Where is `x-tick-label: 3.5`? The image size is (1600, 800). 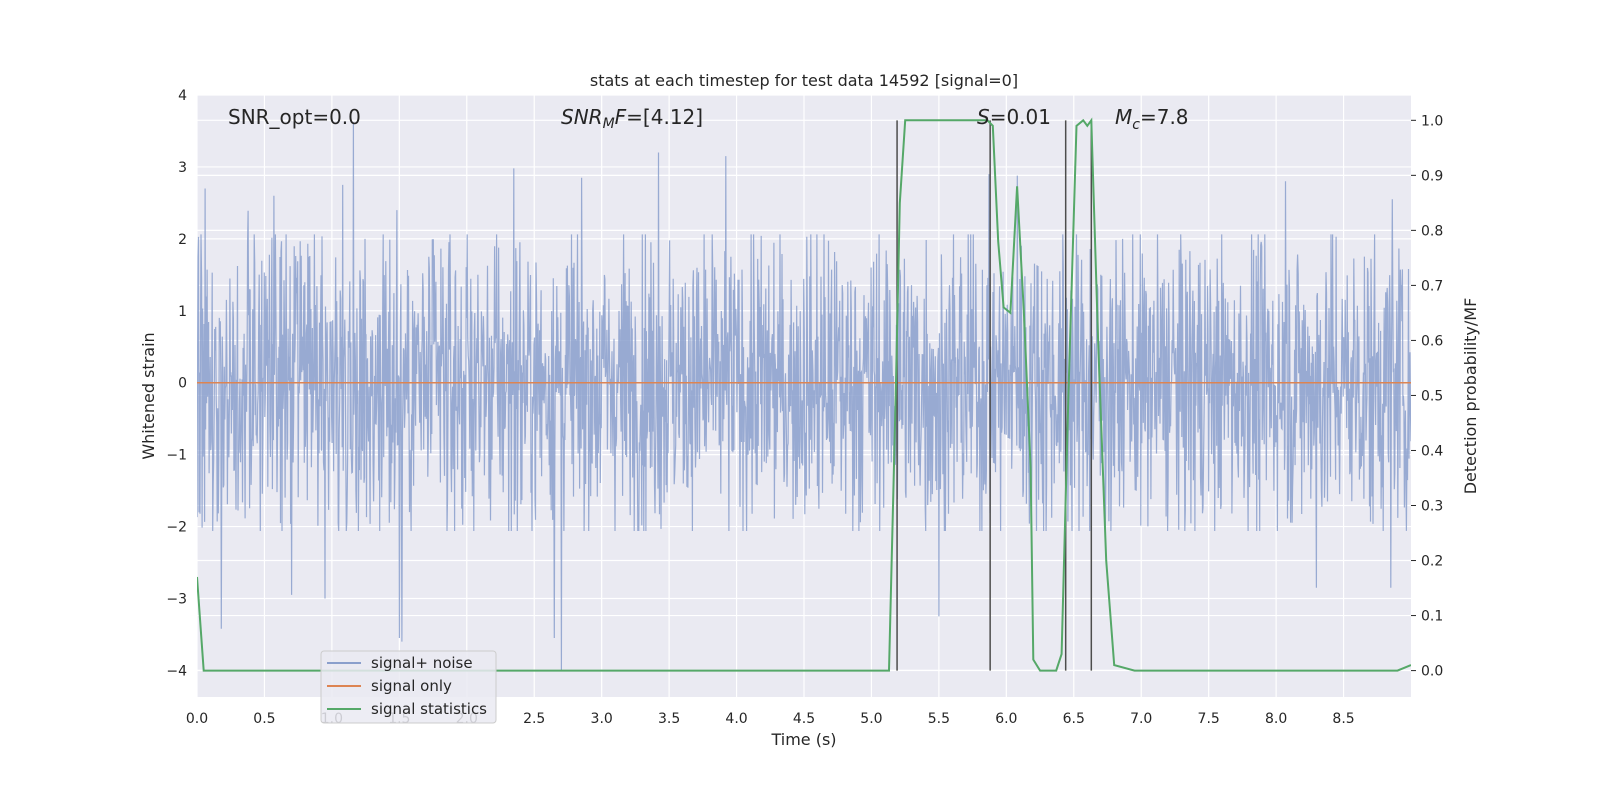
x-tick-label: 3.5 is located at coordinates (669, 719).